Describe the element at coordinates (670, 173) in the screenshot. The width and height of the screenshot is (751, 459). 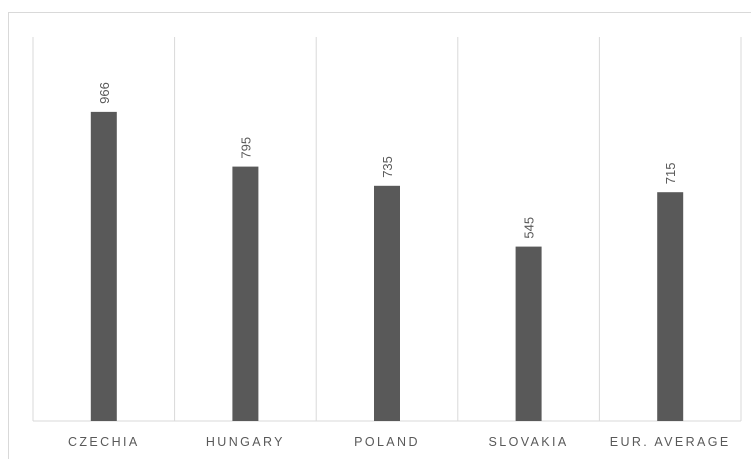
I see `value-label: 715` at that location.